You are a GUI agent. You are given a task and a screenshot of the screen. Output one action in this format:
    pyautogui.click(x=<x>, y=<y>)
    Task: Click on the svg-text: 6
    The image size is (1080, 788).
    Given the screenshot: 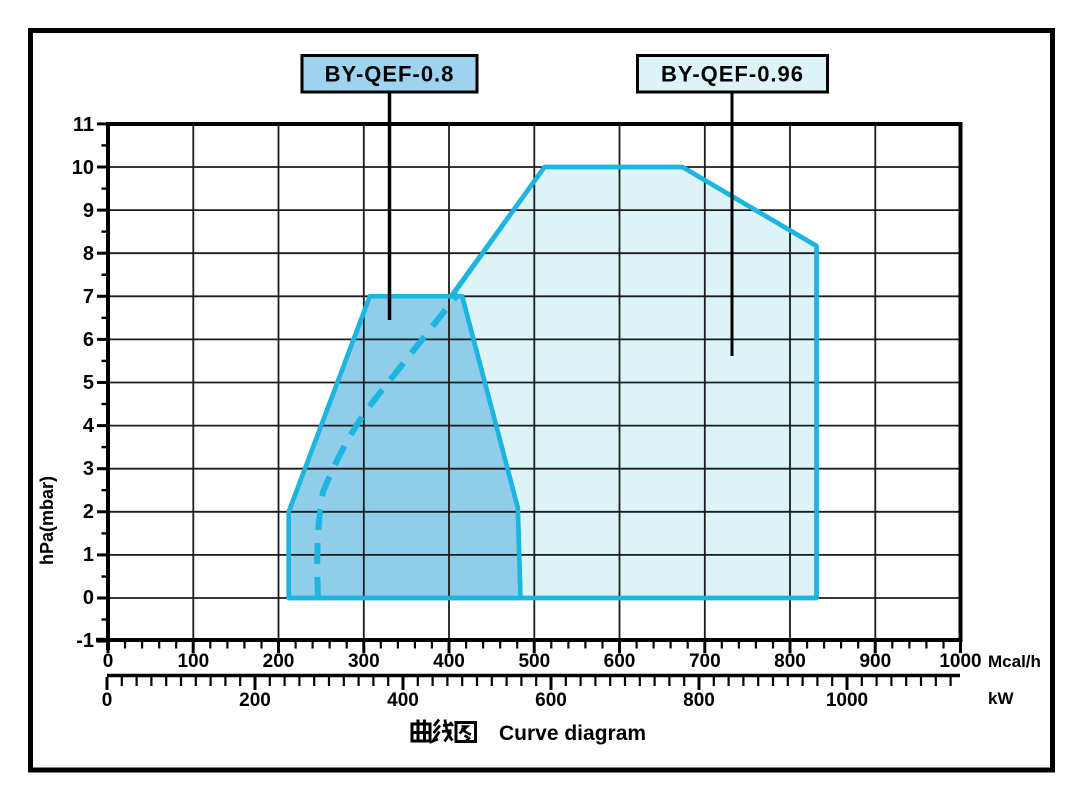 What is the action you would take?
    pyautogui.click(x=88, y=340)
    